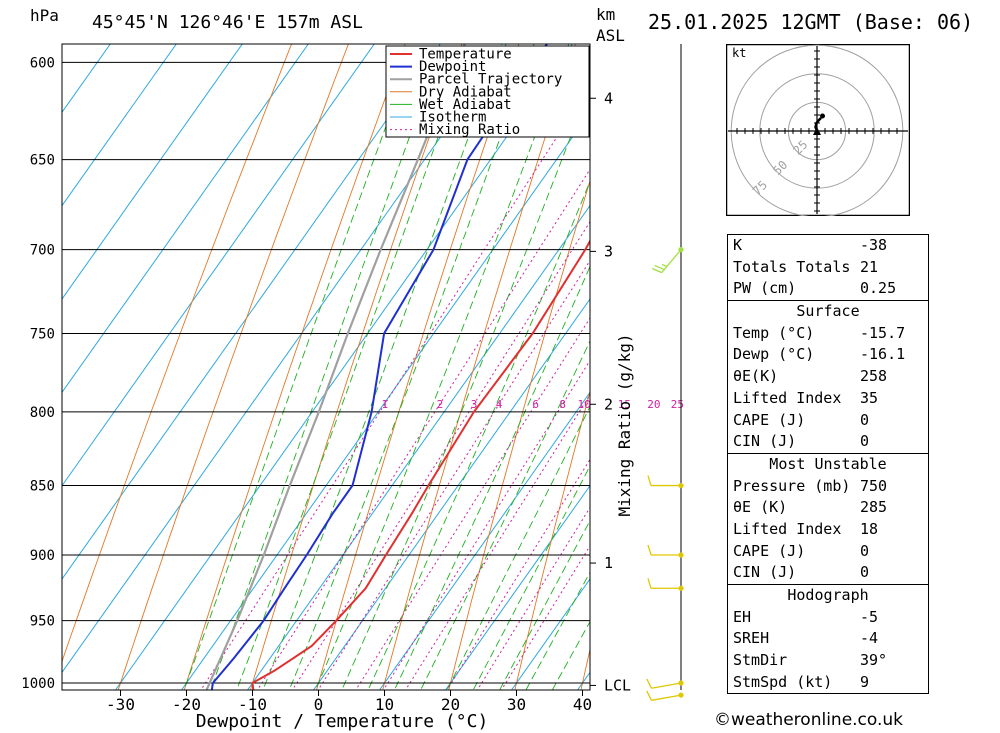 This screenshot has width=1000, height=733. Describe the element at coordinates (384, 704) in the screenshot. I see `x-tick-label: 10` at that location.